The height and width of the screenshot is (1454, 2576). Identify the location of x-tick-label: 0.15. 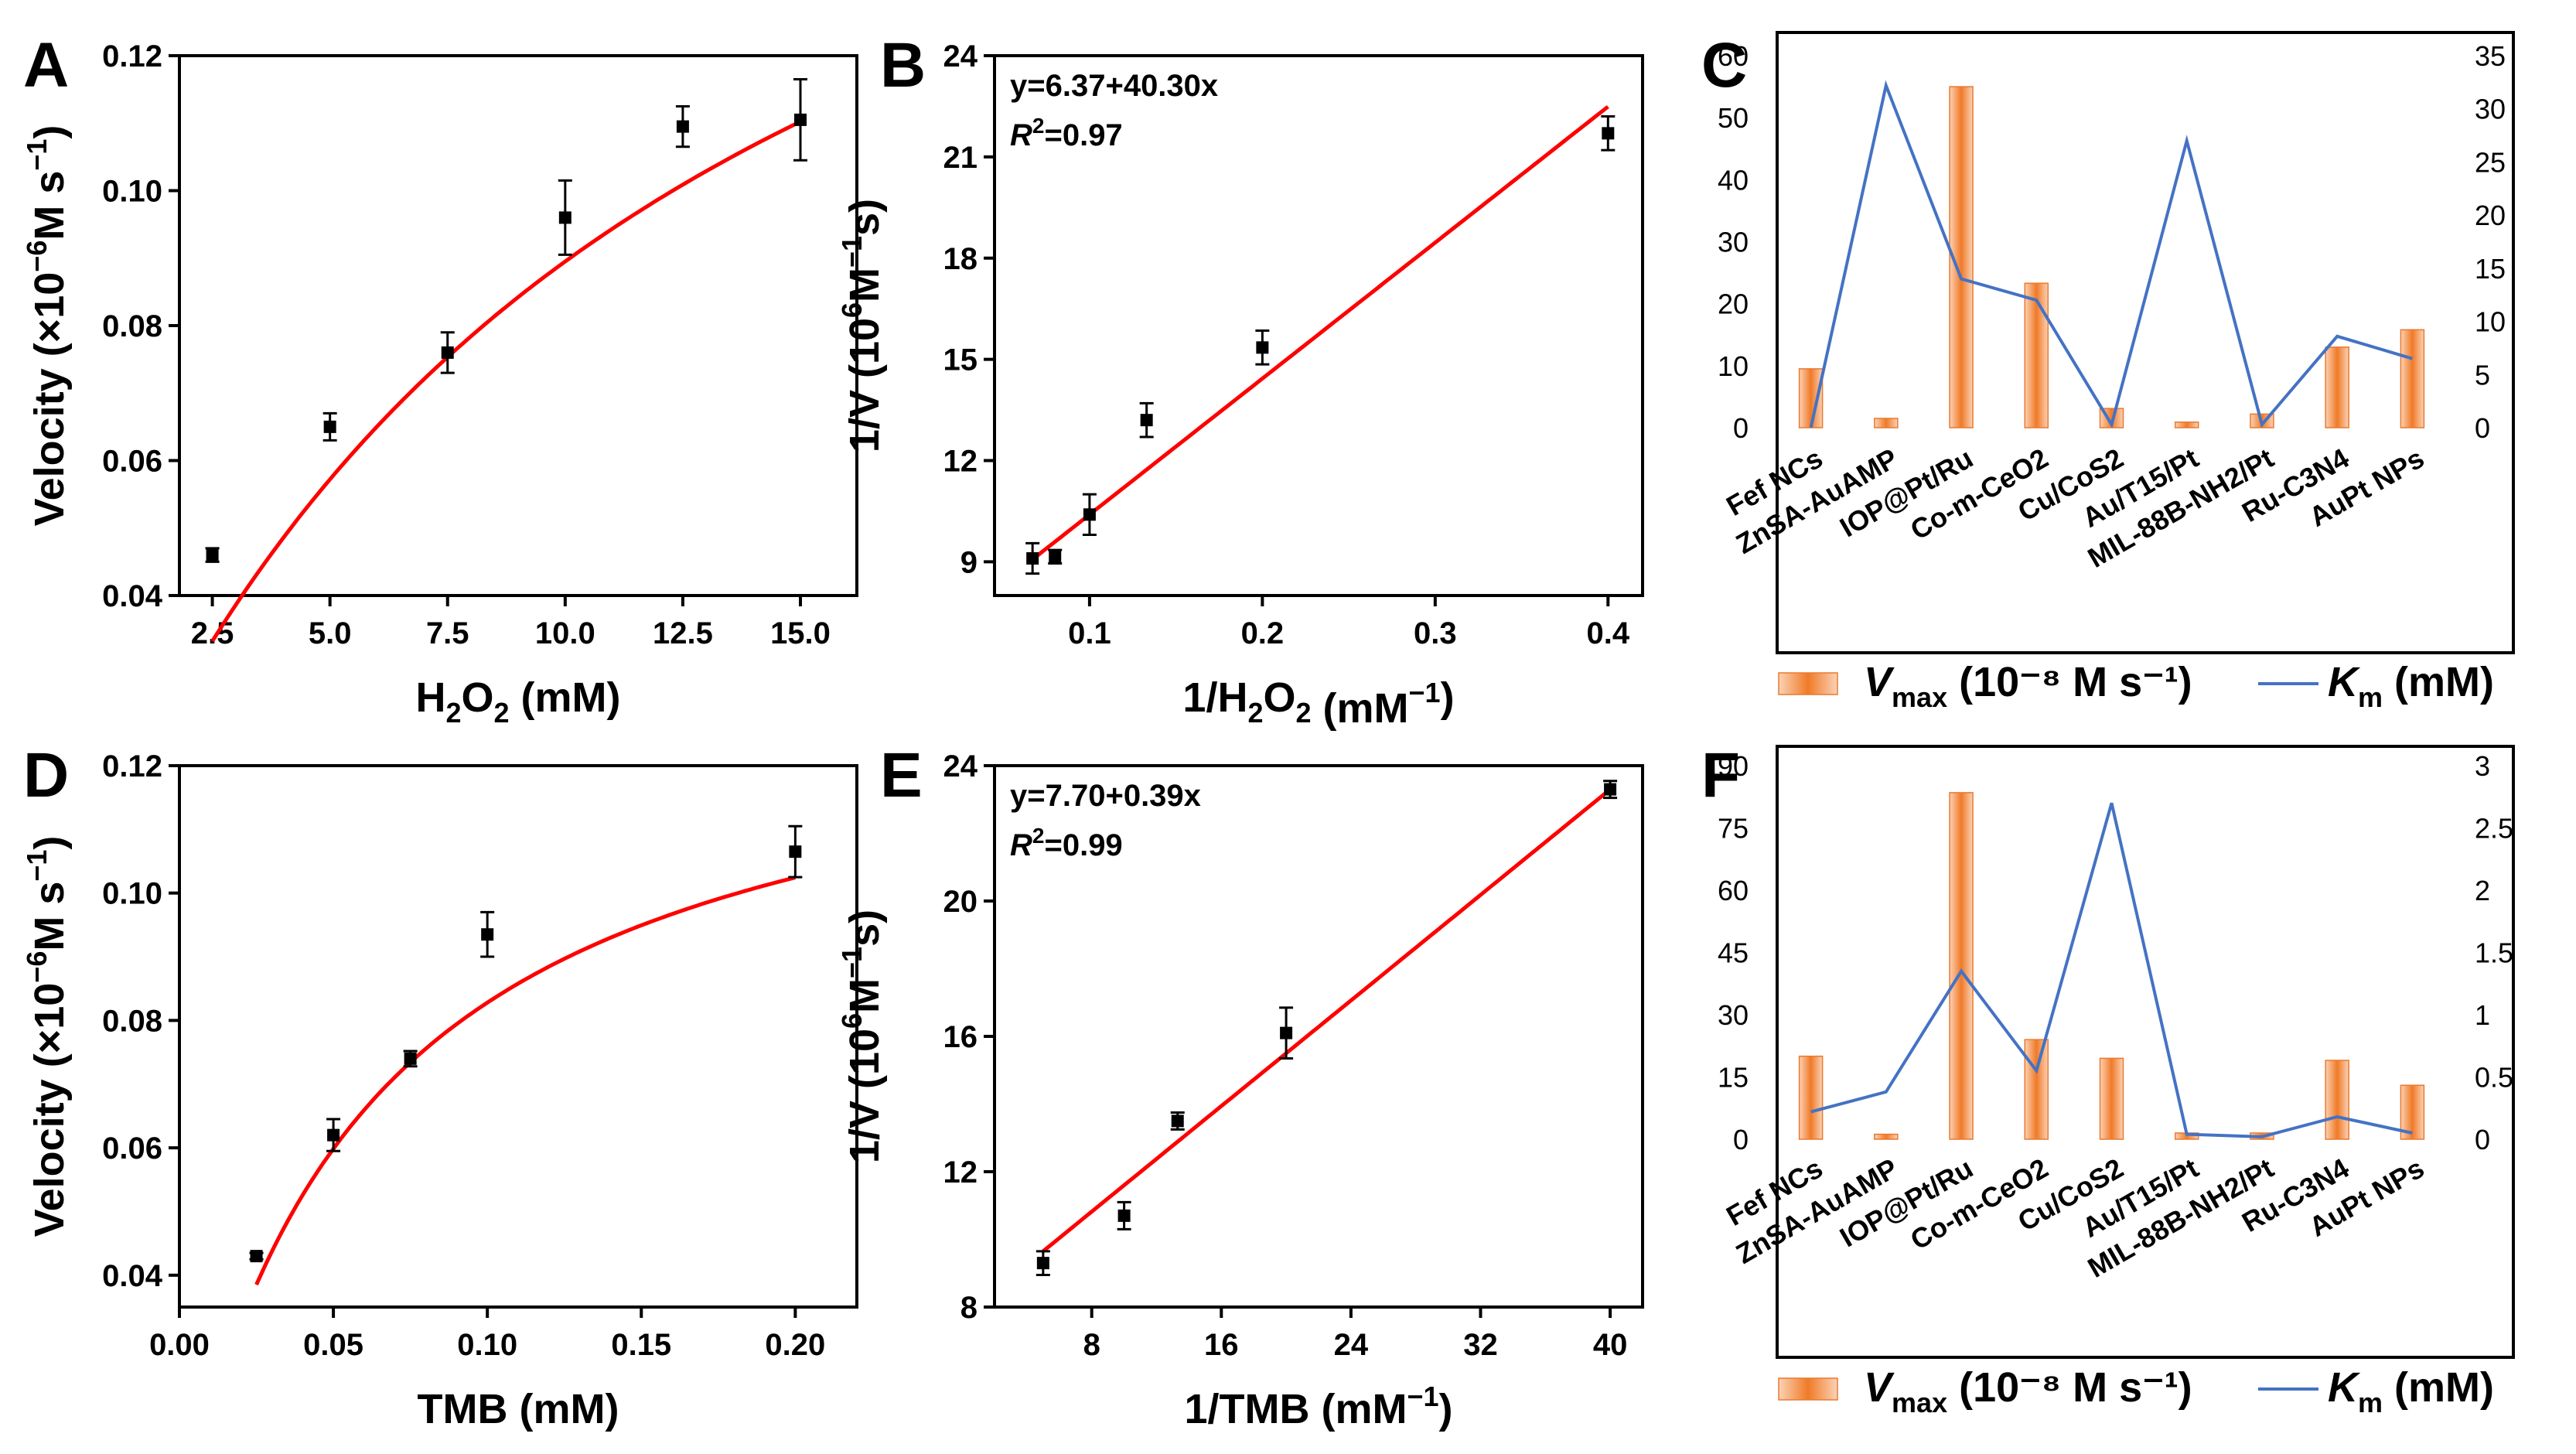
(641, 1345).